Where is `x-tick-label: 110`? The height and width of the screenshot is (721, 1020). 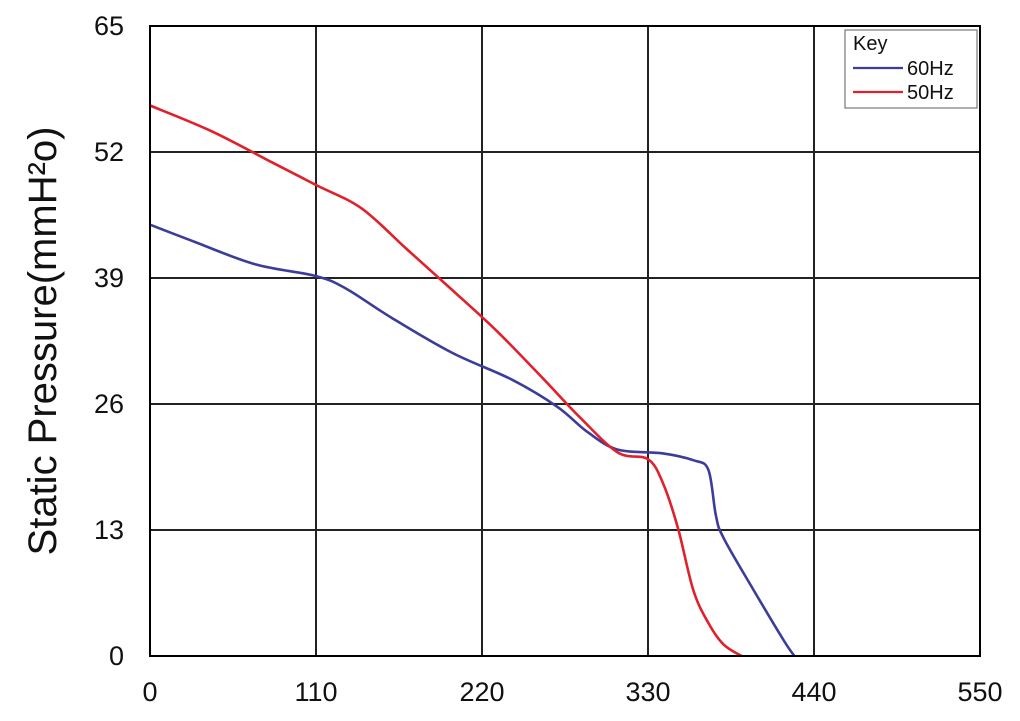
x-tick-label: 110 is located at coordinates (315, 692).